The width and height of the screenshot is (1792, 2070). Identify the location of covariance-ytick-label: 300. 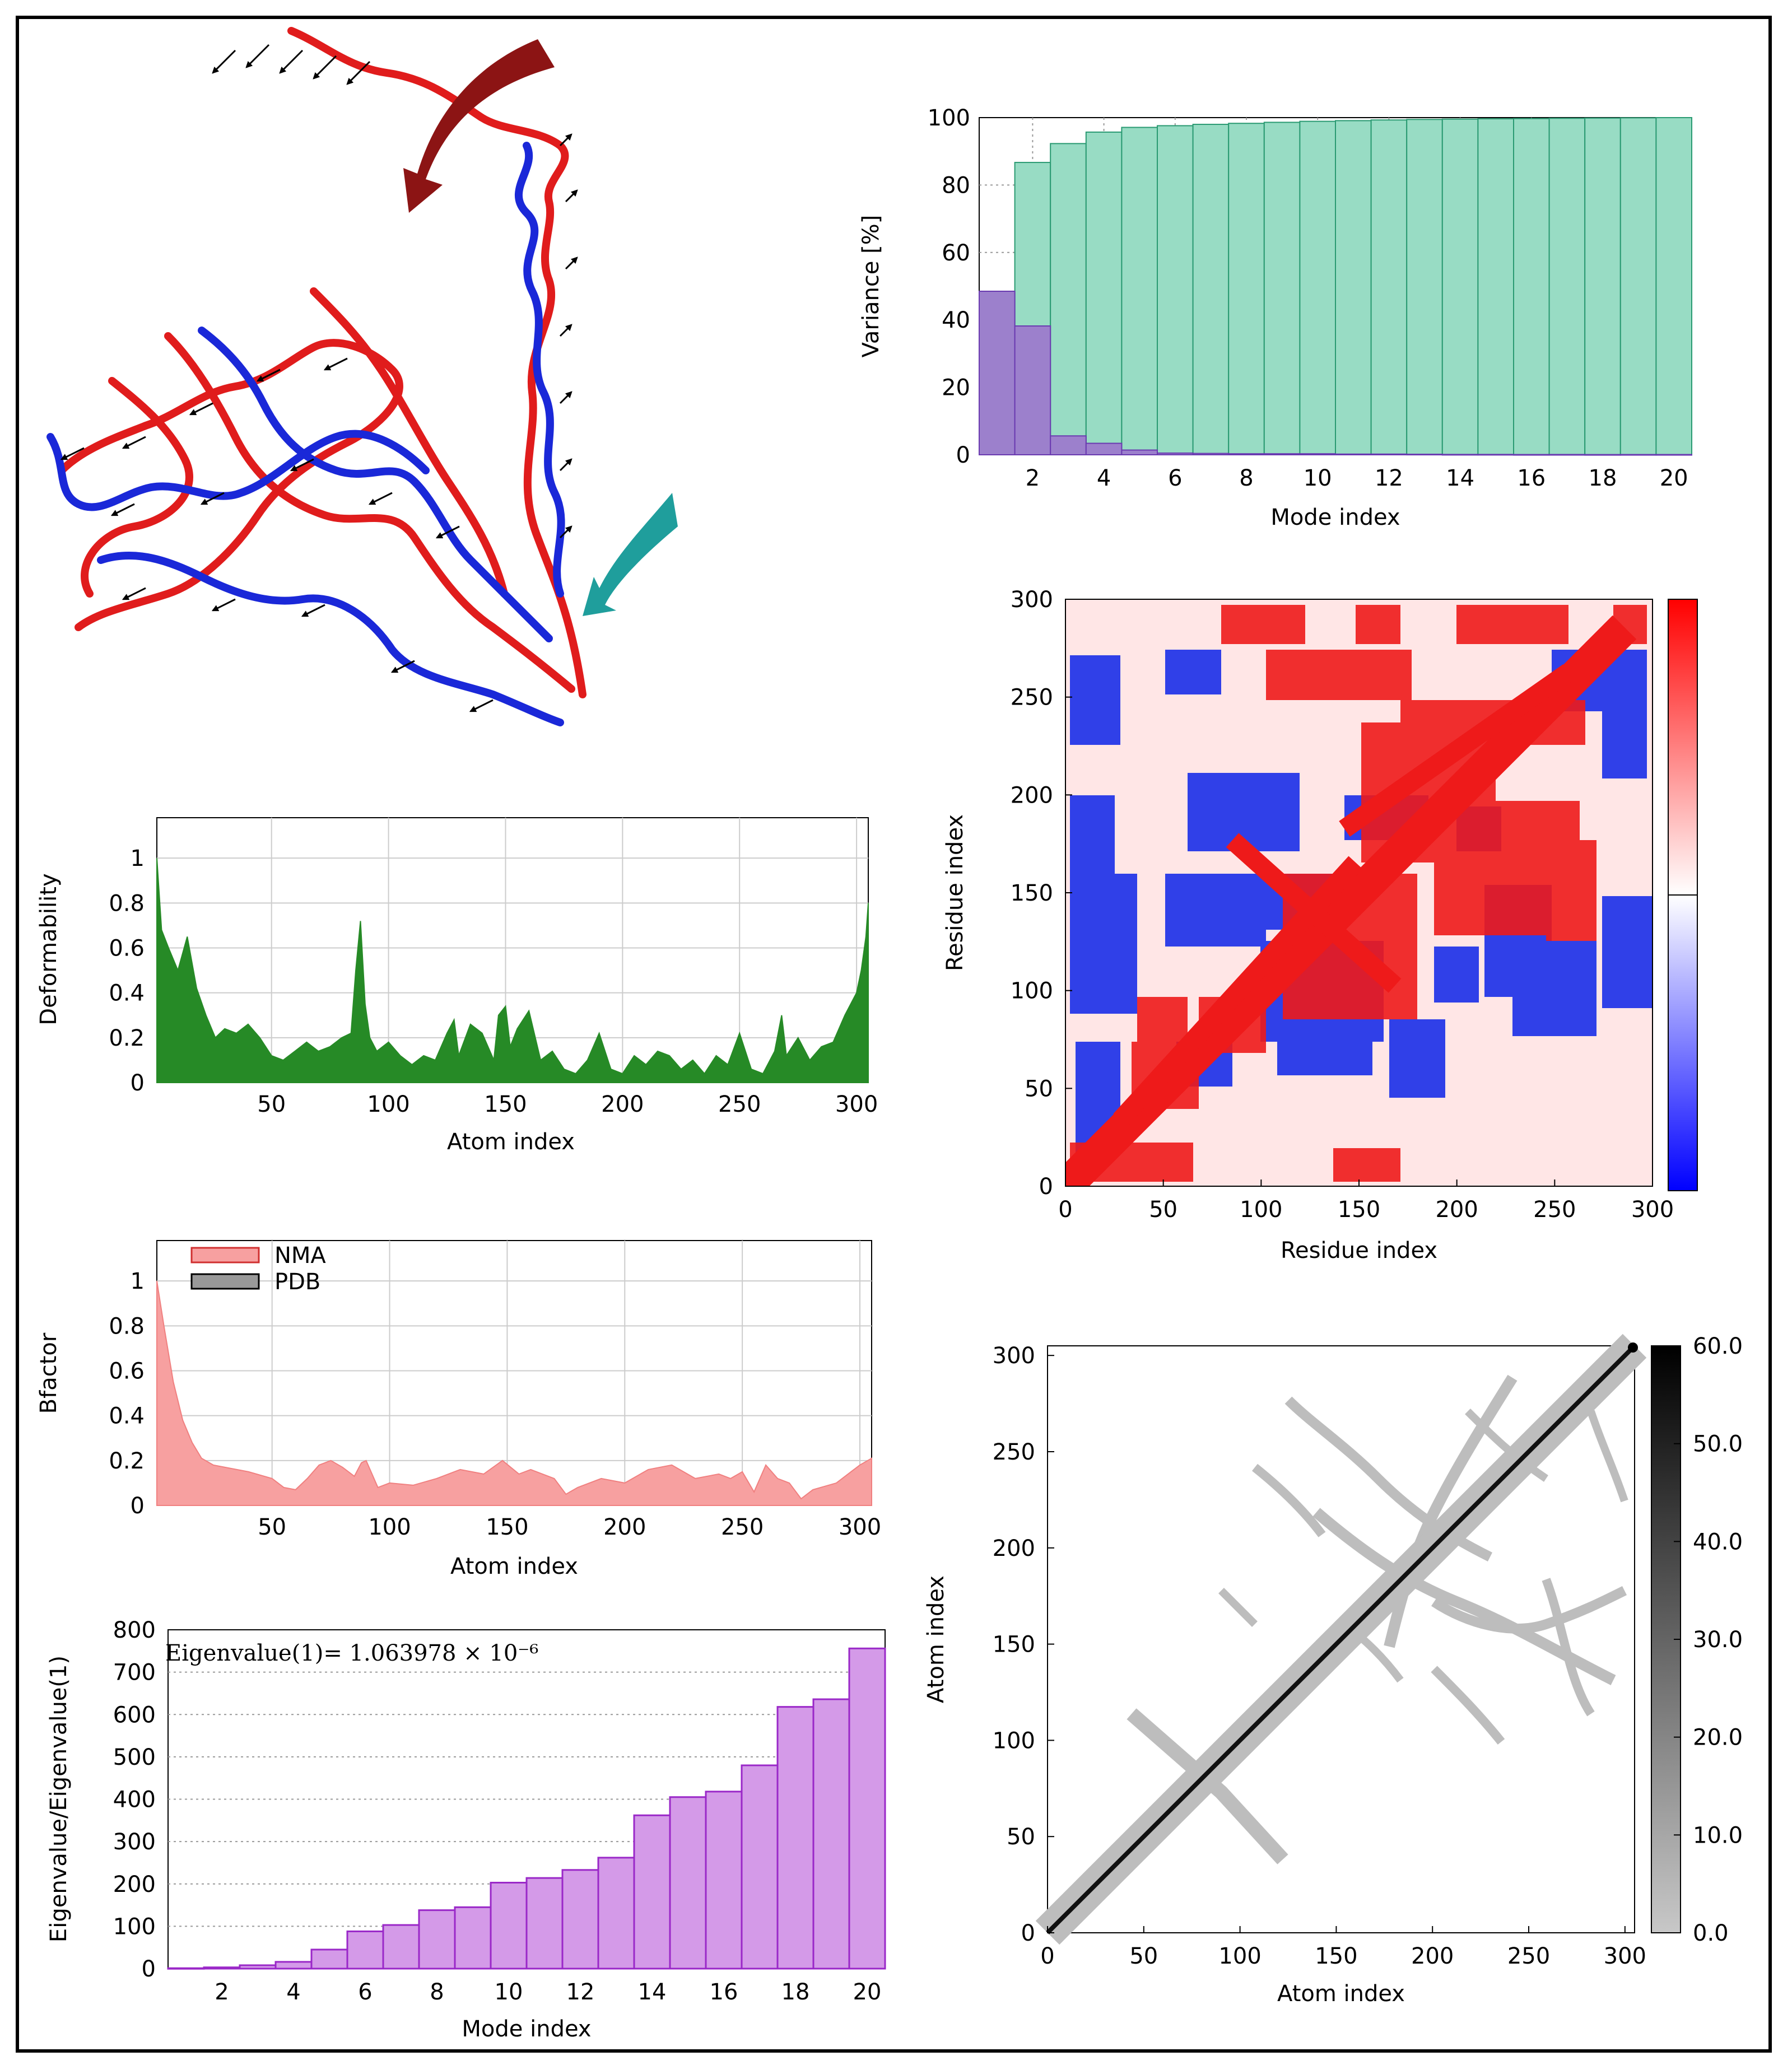
(1032, 600).